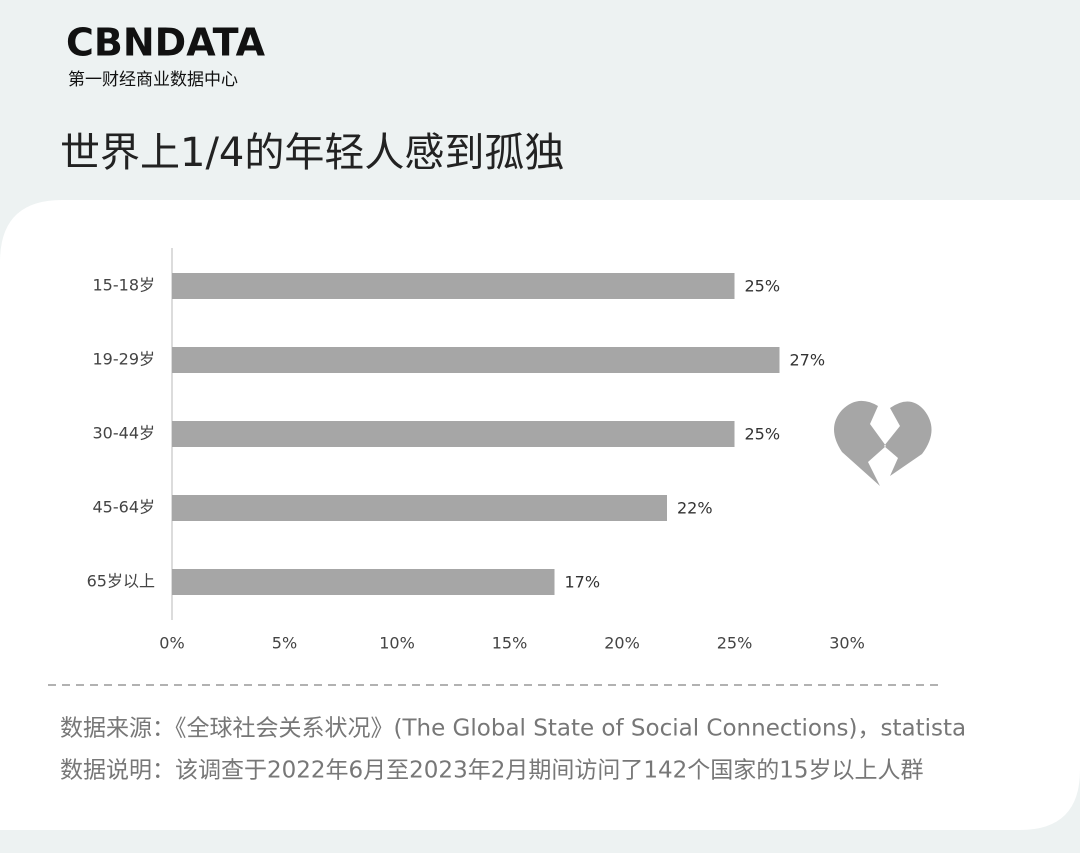  Describe the element at coordinates (510, 643) in the screenshot. I see `x-tick-label: 15%` at that location.